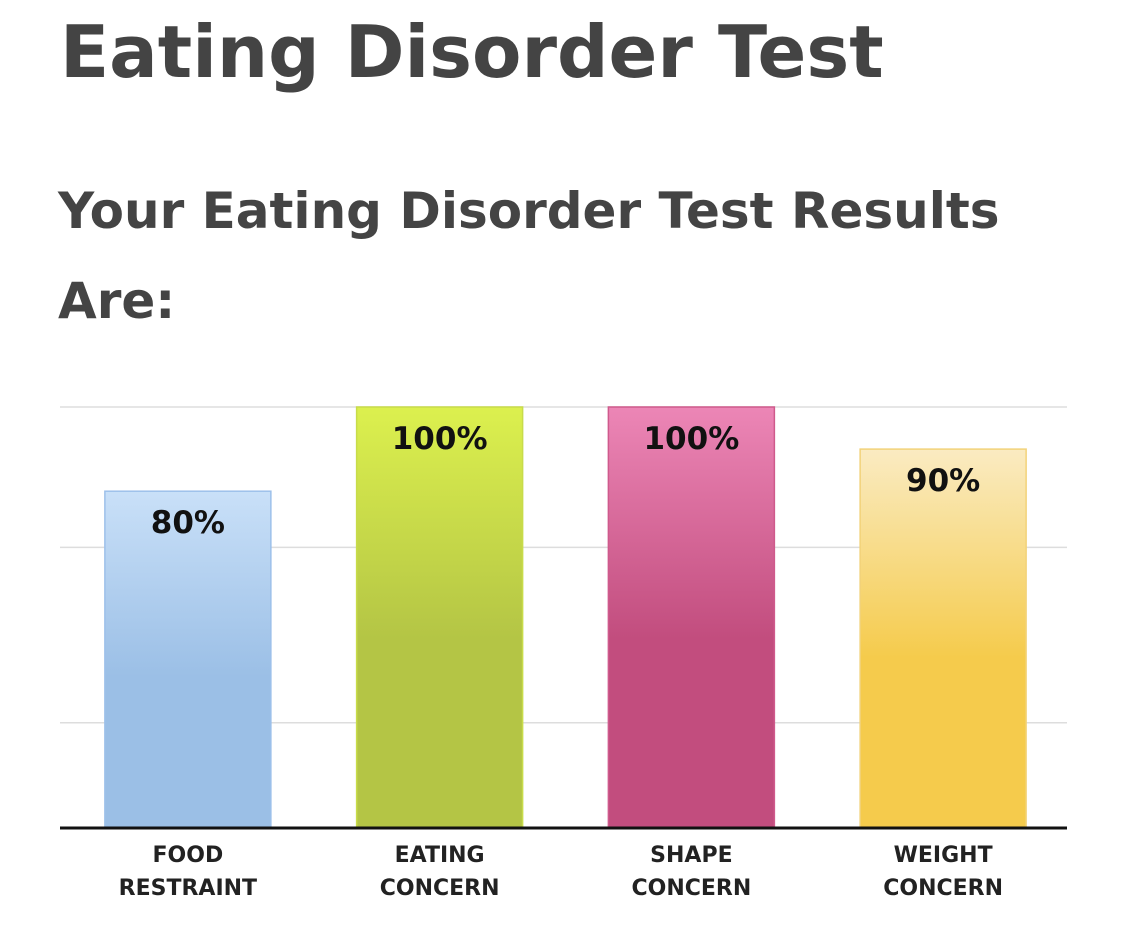 This screenshot has height=951, width=1124. Describe the element at coordinates (188, 659) in the screenshot. I see `bar-food-restraint` at that location.